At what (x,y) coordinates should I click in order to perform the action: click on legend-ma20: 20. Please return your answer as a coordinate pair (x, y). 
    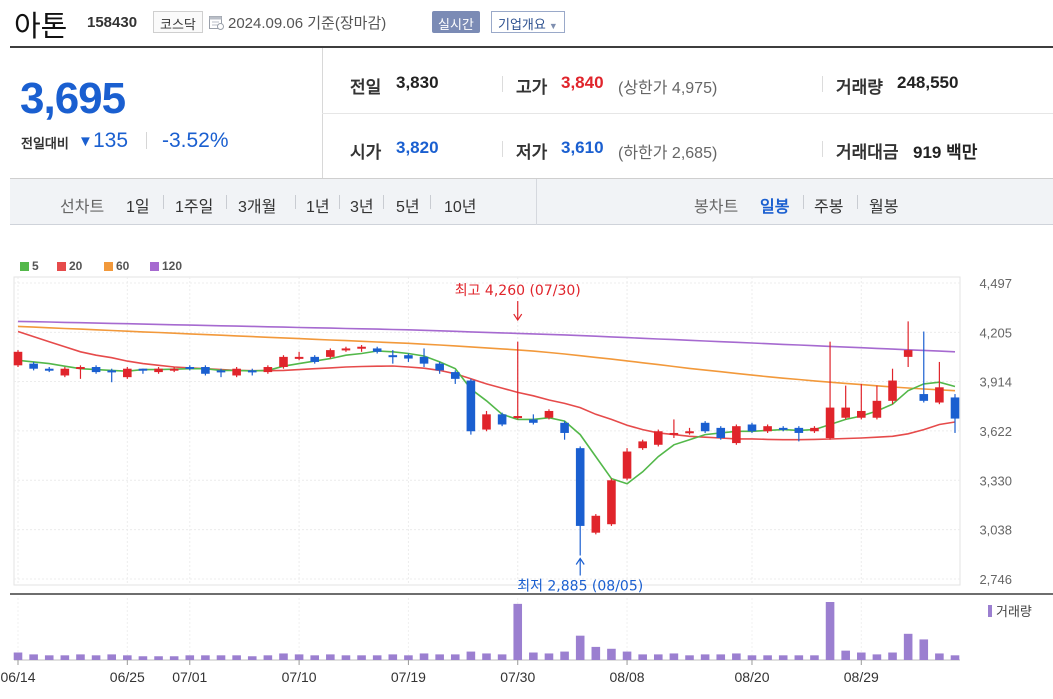
    Looking at the image, I should click on (69, 266).